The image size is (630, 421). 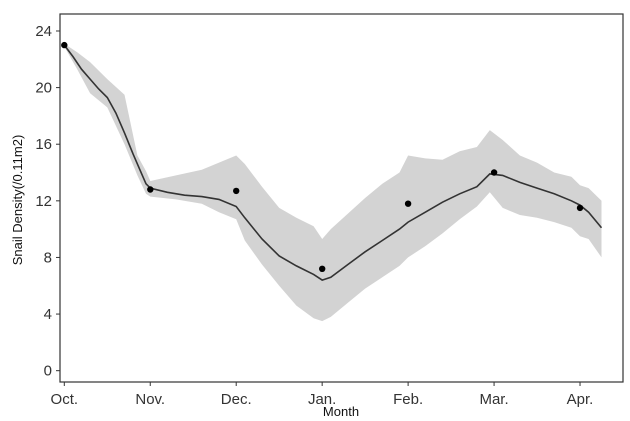 What do you see at coordinates (43, 201) in the screenshot?
I see `y-tick-label: 12` at bounding box center [43, 201].